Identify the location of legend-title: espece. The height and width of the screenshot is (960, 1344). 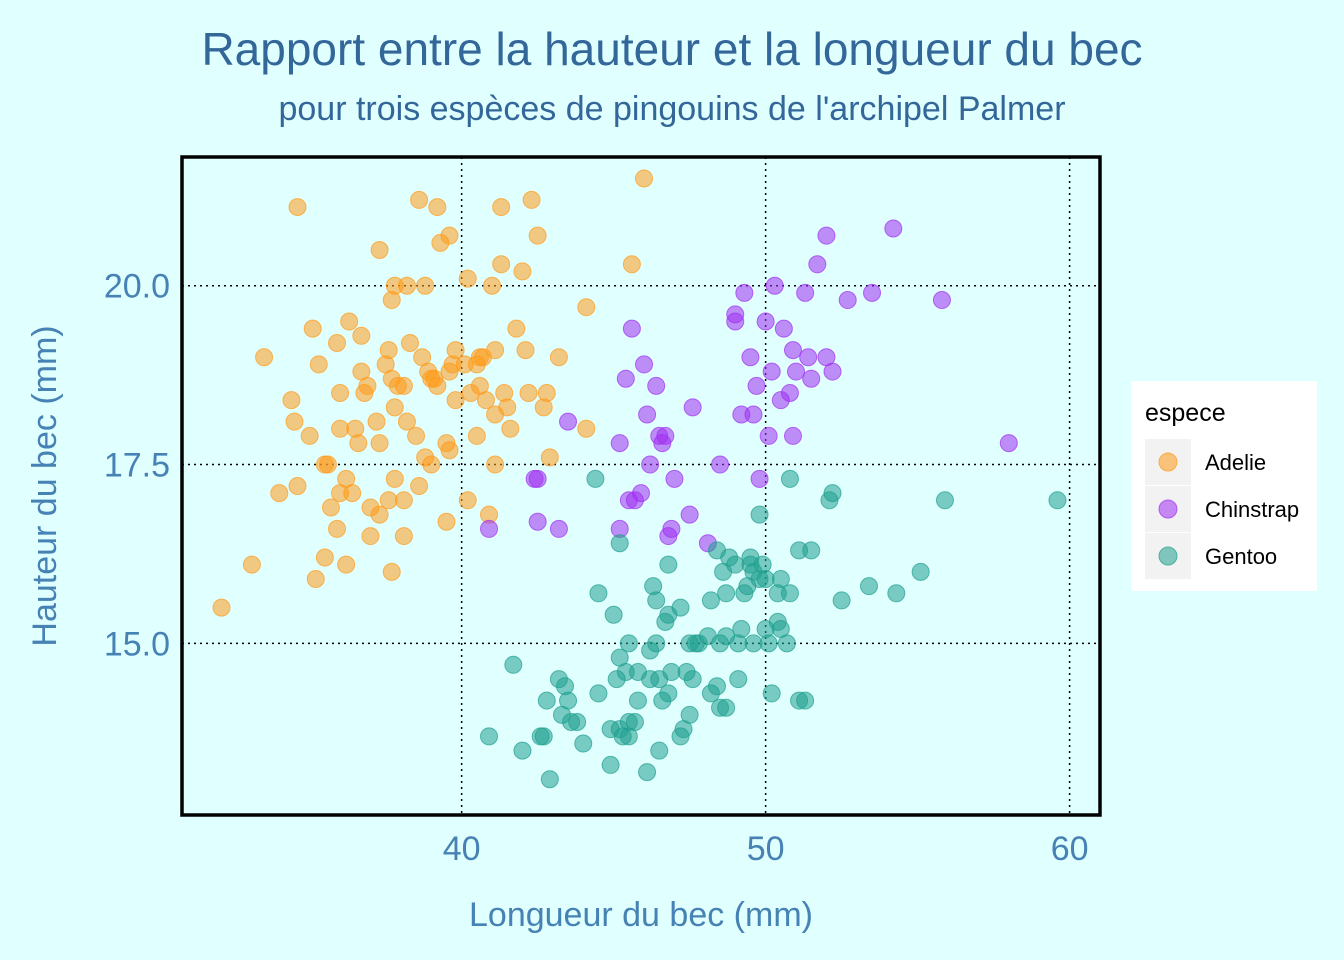
(1185, 413).